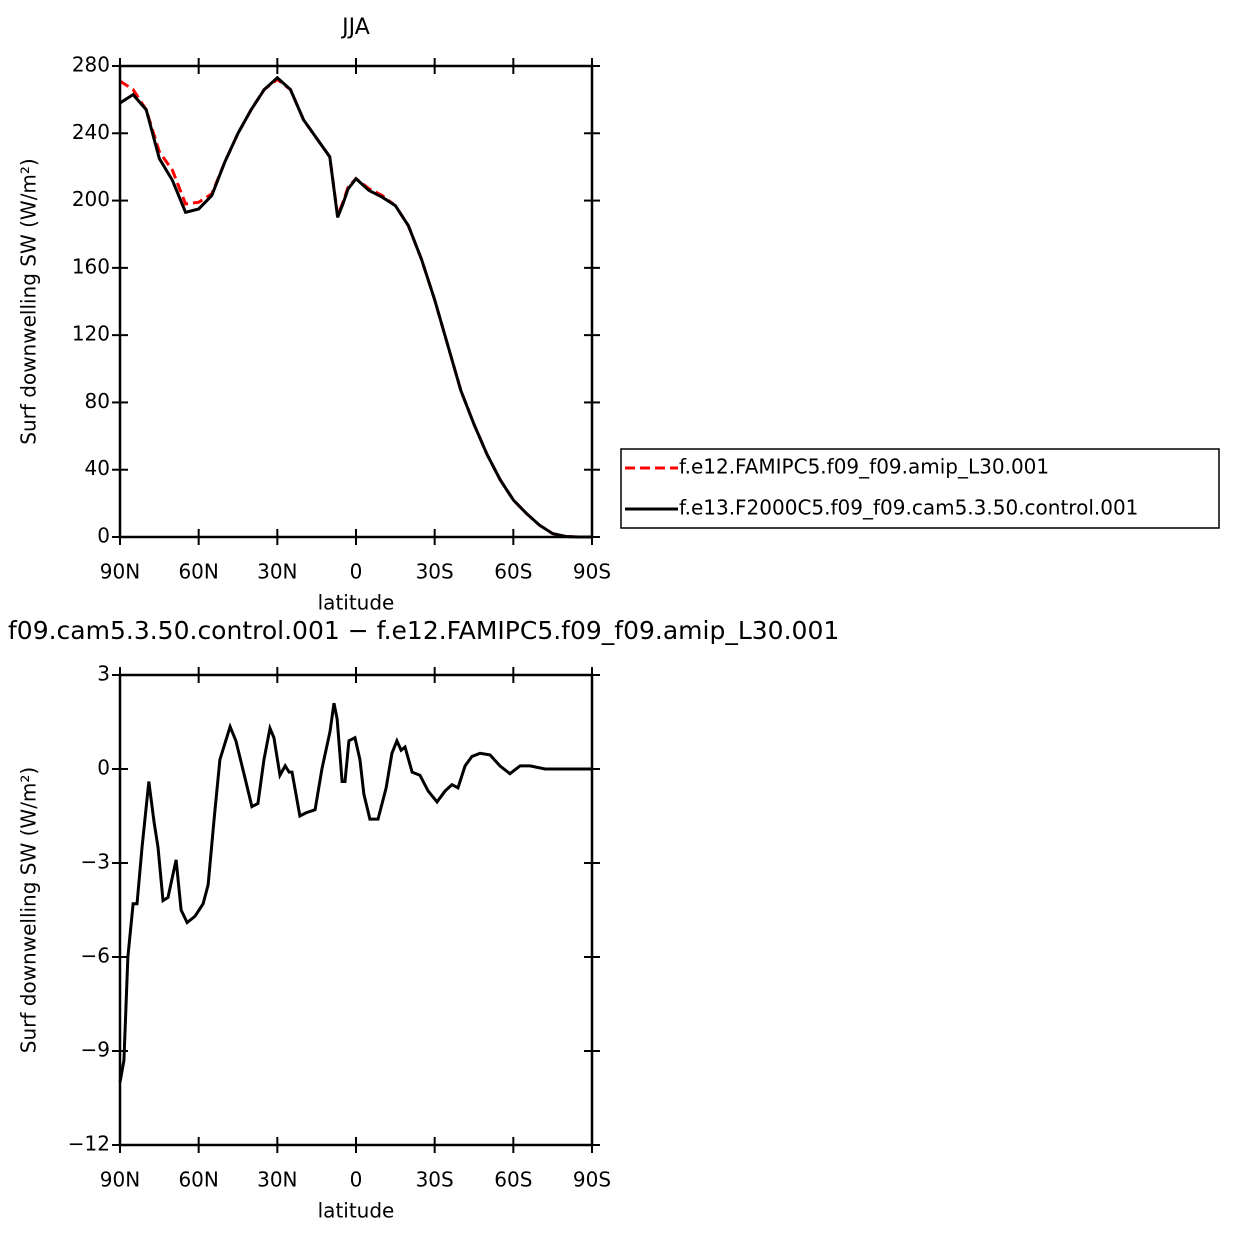  I want to click on plot-frame, so click(356, 301).